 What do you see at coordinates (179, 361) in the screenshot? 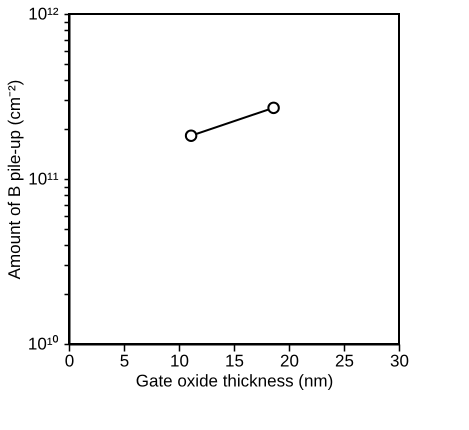
I see `x-tick-label: 10` at bounding box center [179, 361].